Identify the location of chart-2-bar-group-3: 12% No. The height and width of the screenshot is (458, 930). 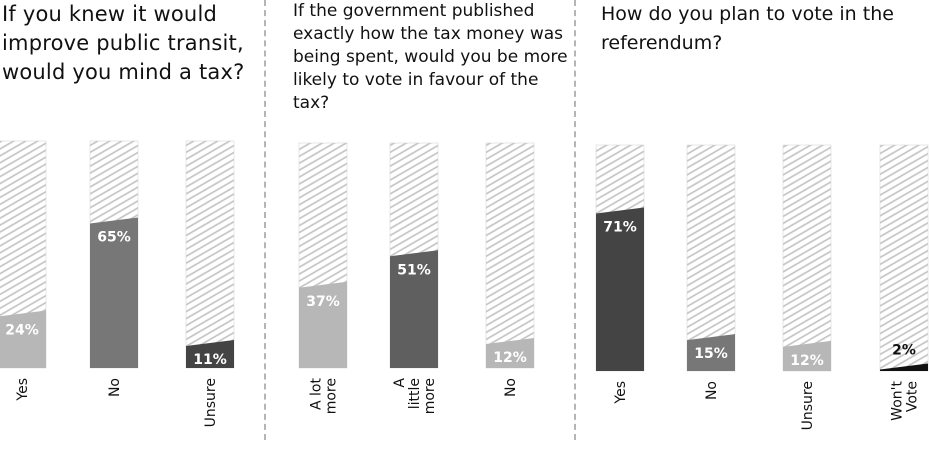
(510, 269).